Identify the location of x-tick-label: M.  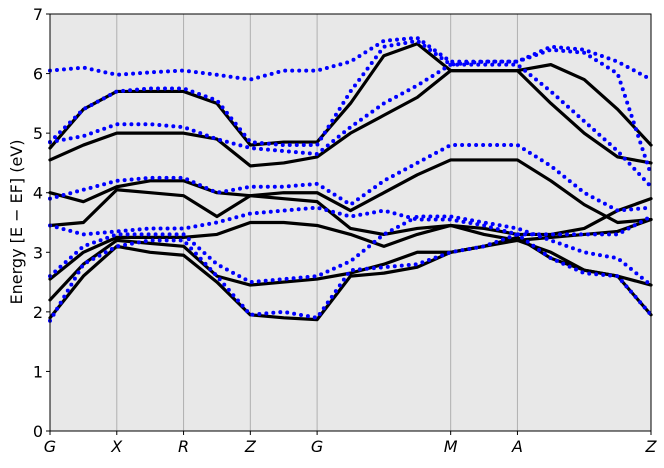
(451, 446).